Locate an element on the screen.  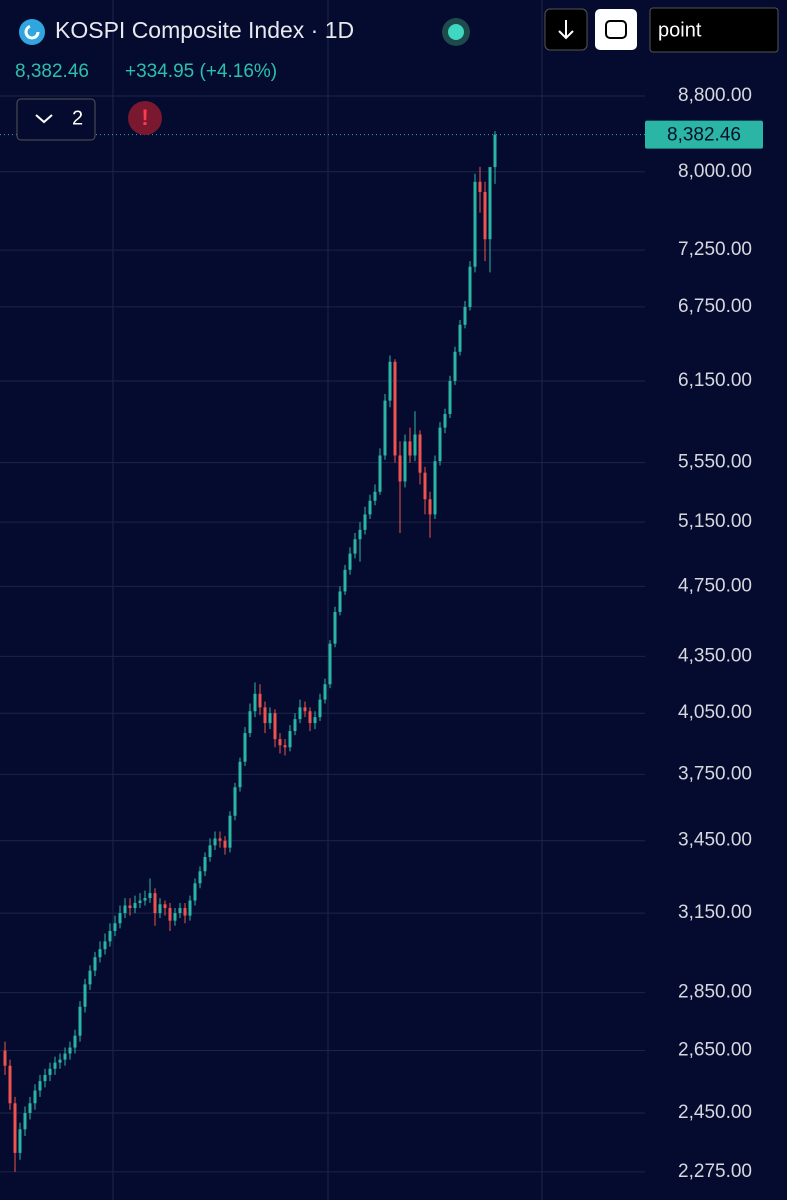
y-tick-label: 5,550.00 is located at coordinates (715, 462).